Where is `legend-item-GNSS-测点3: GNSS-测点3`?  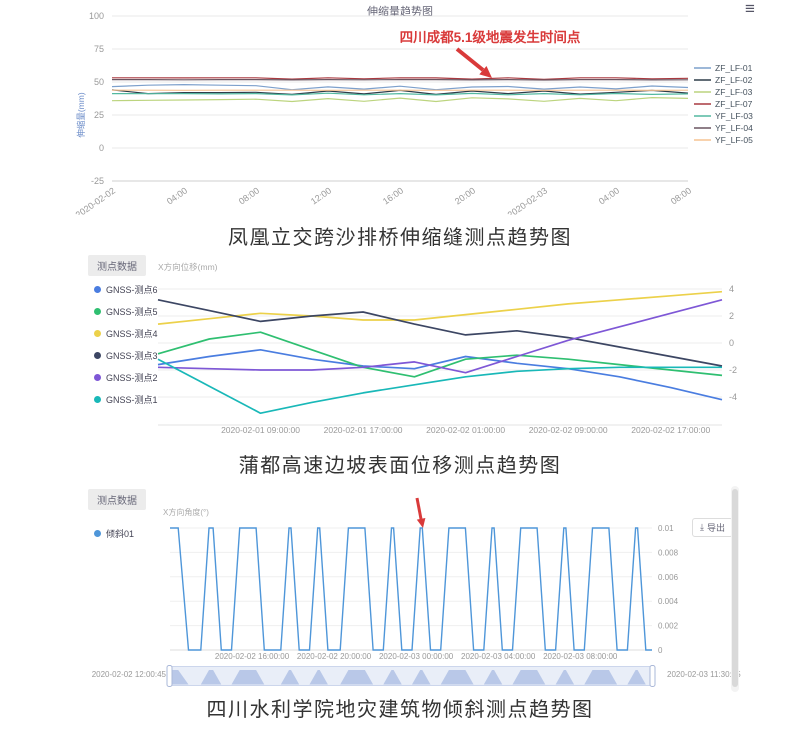
legend-item-GNSS-测点3: GNSS-测点3 is located at coordinates (126, 355).